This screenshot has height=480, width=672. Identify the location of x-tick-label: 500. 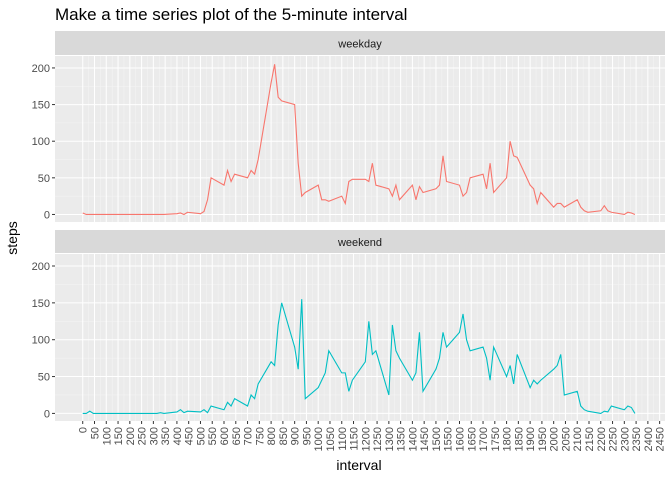
(201, 436).